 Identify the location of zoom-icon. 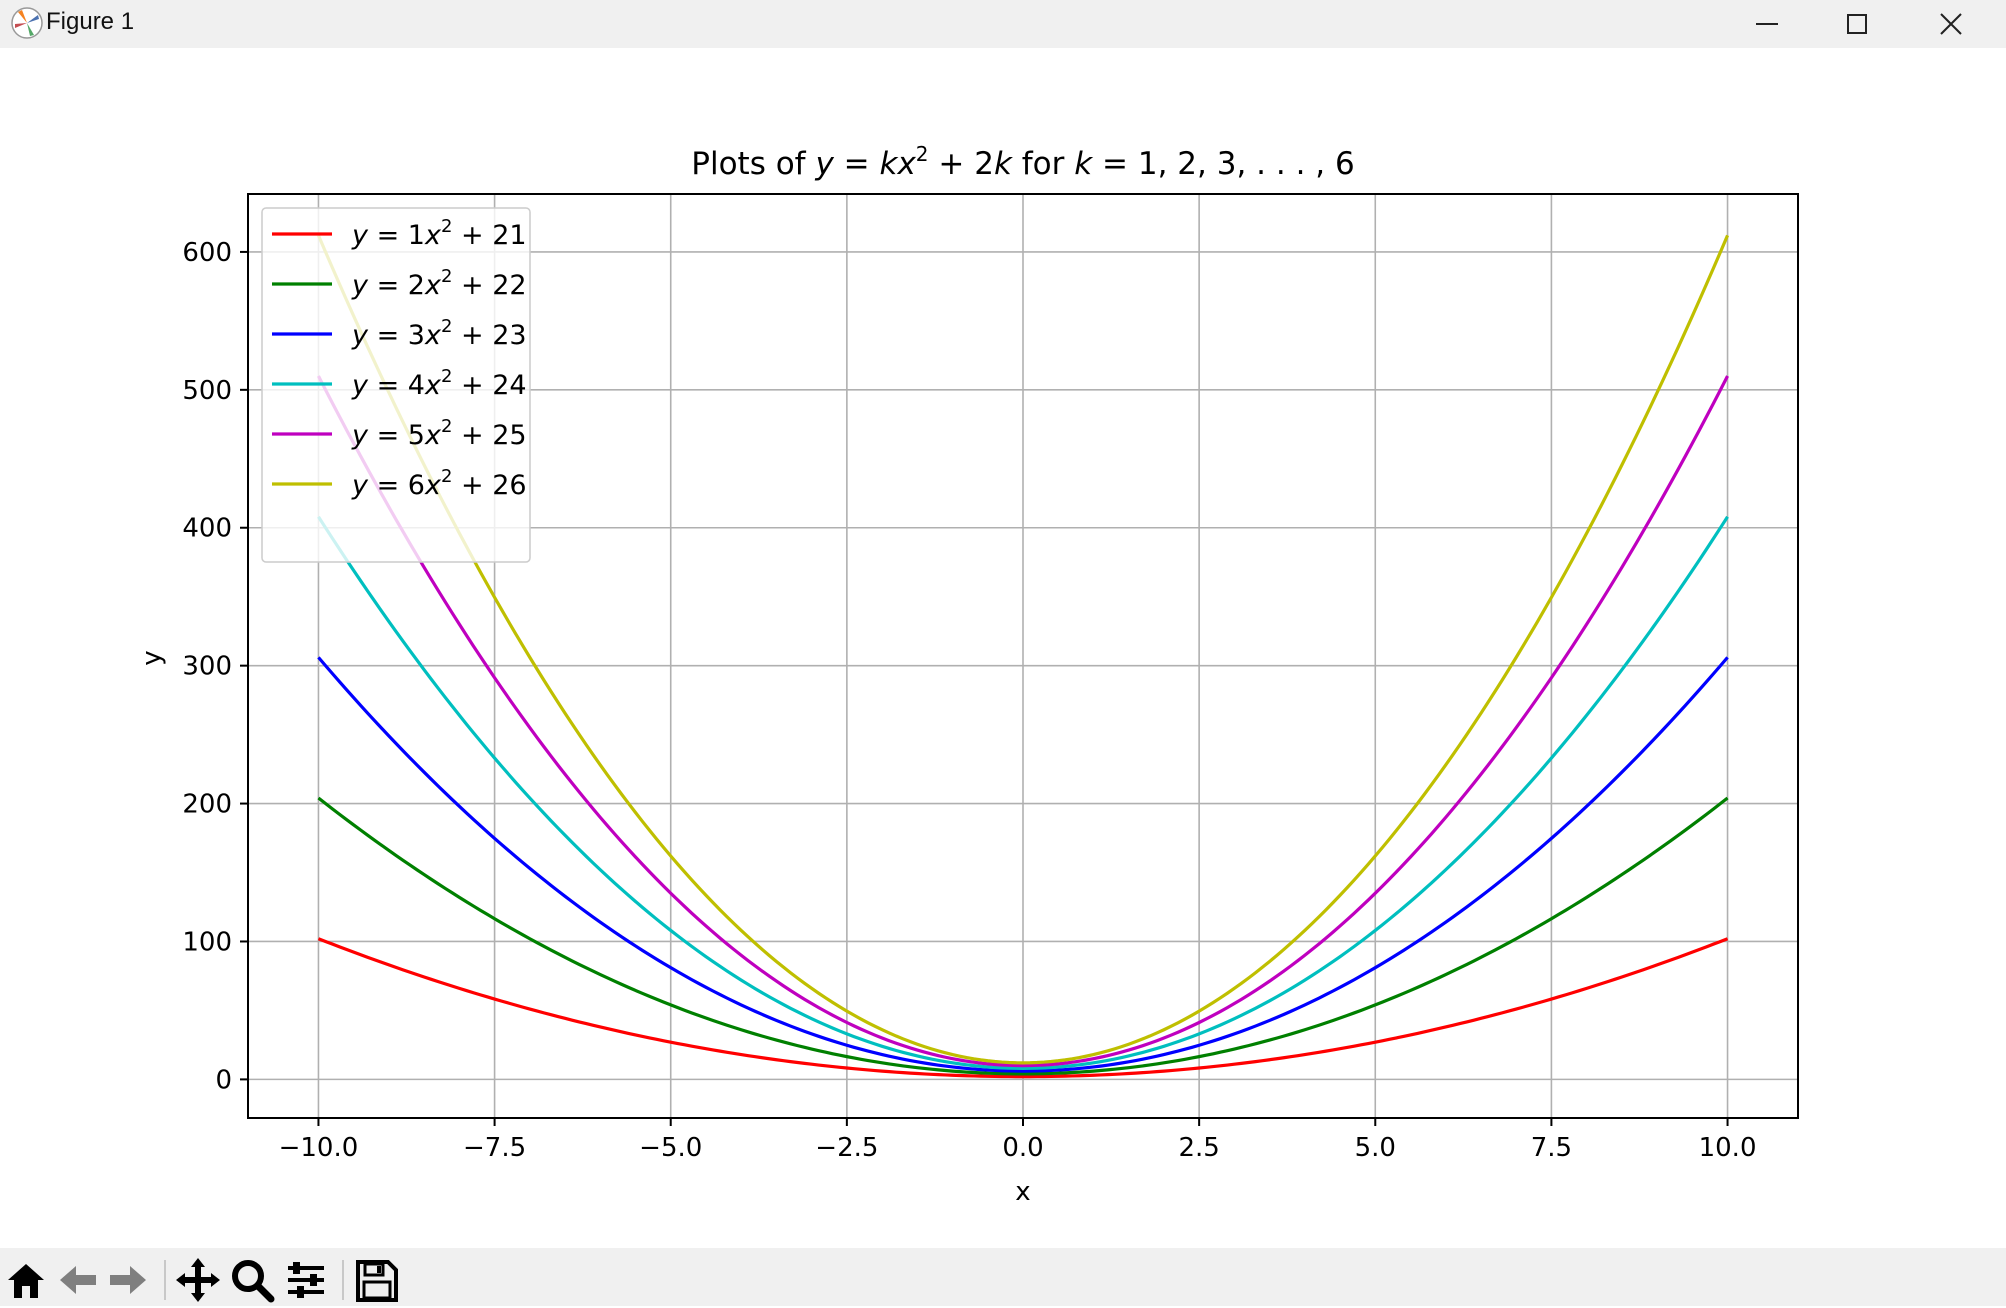
(253, 1281).